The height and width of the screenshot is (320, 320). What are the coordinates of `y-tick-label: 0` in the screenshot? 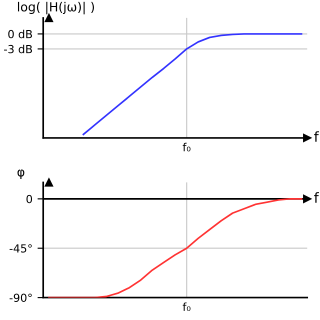 It's located at (29, 199).